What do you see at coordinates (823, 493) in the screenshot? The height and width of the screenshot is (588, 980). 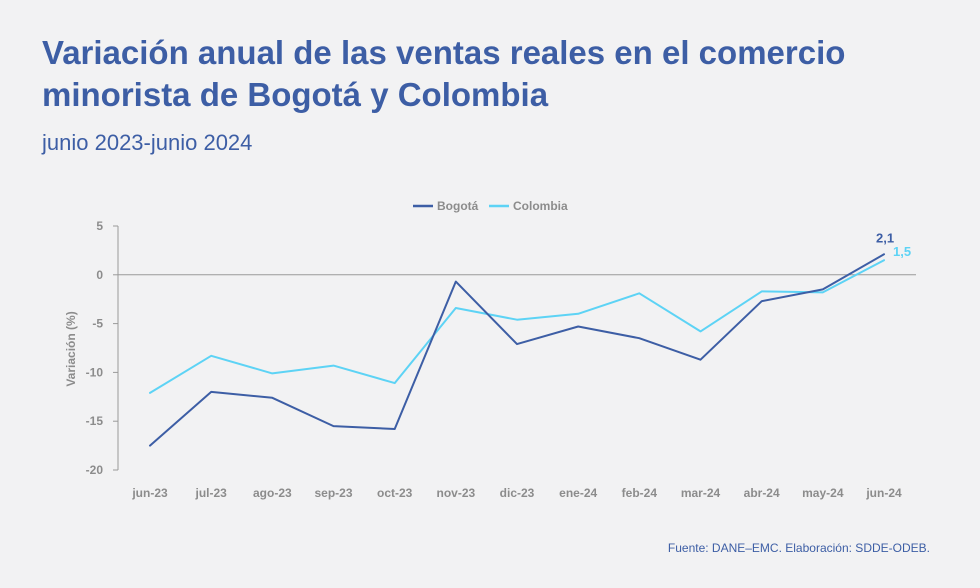 I see `x-tick-label: may-24` at bounding box center [823, 493].